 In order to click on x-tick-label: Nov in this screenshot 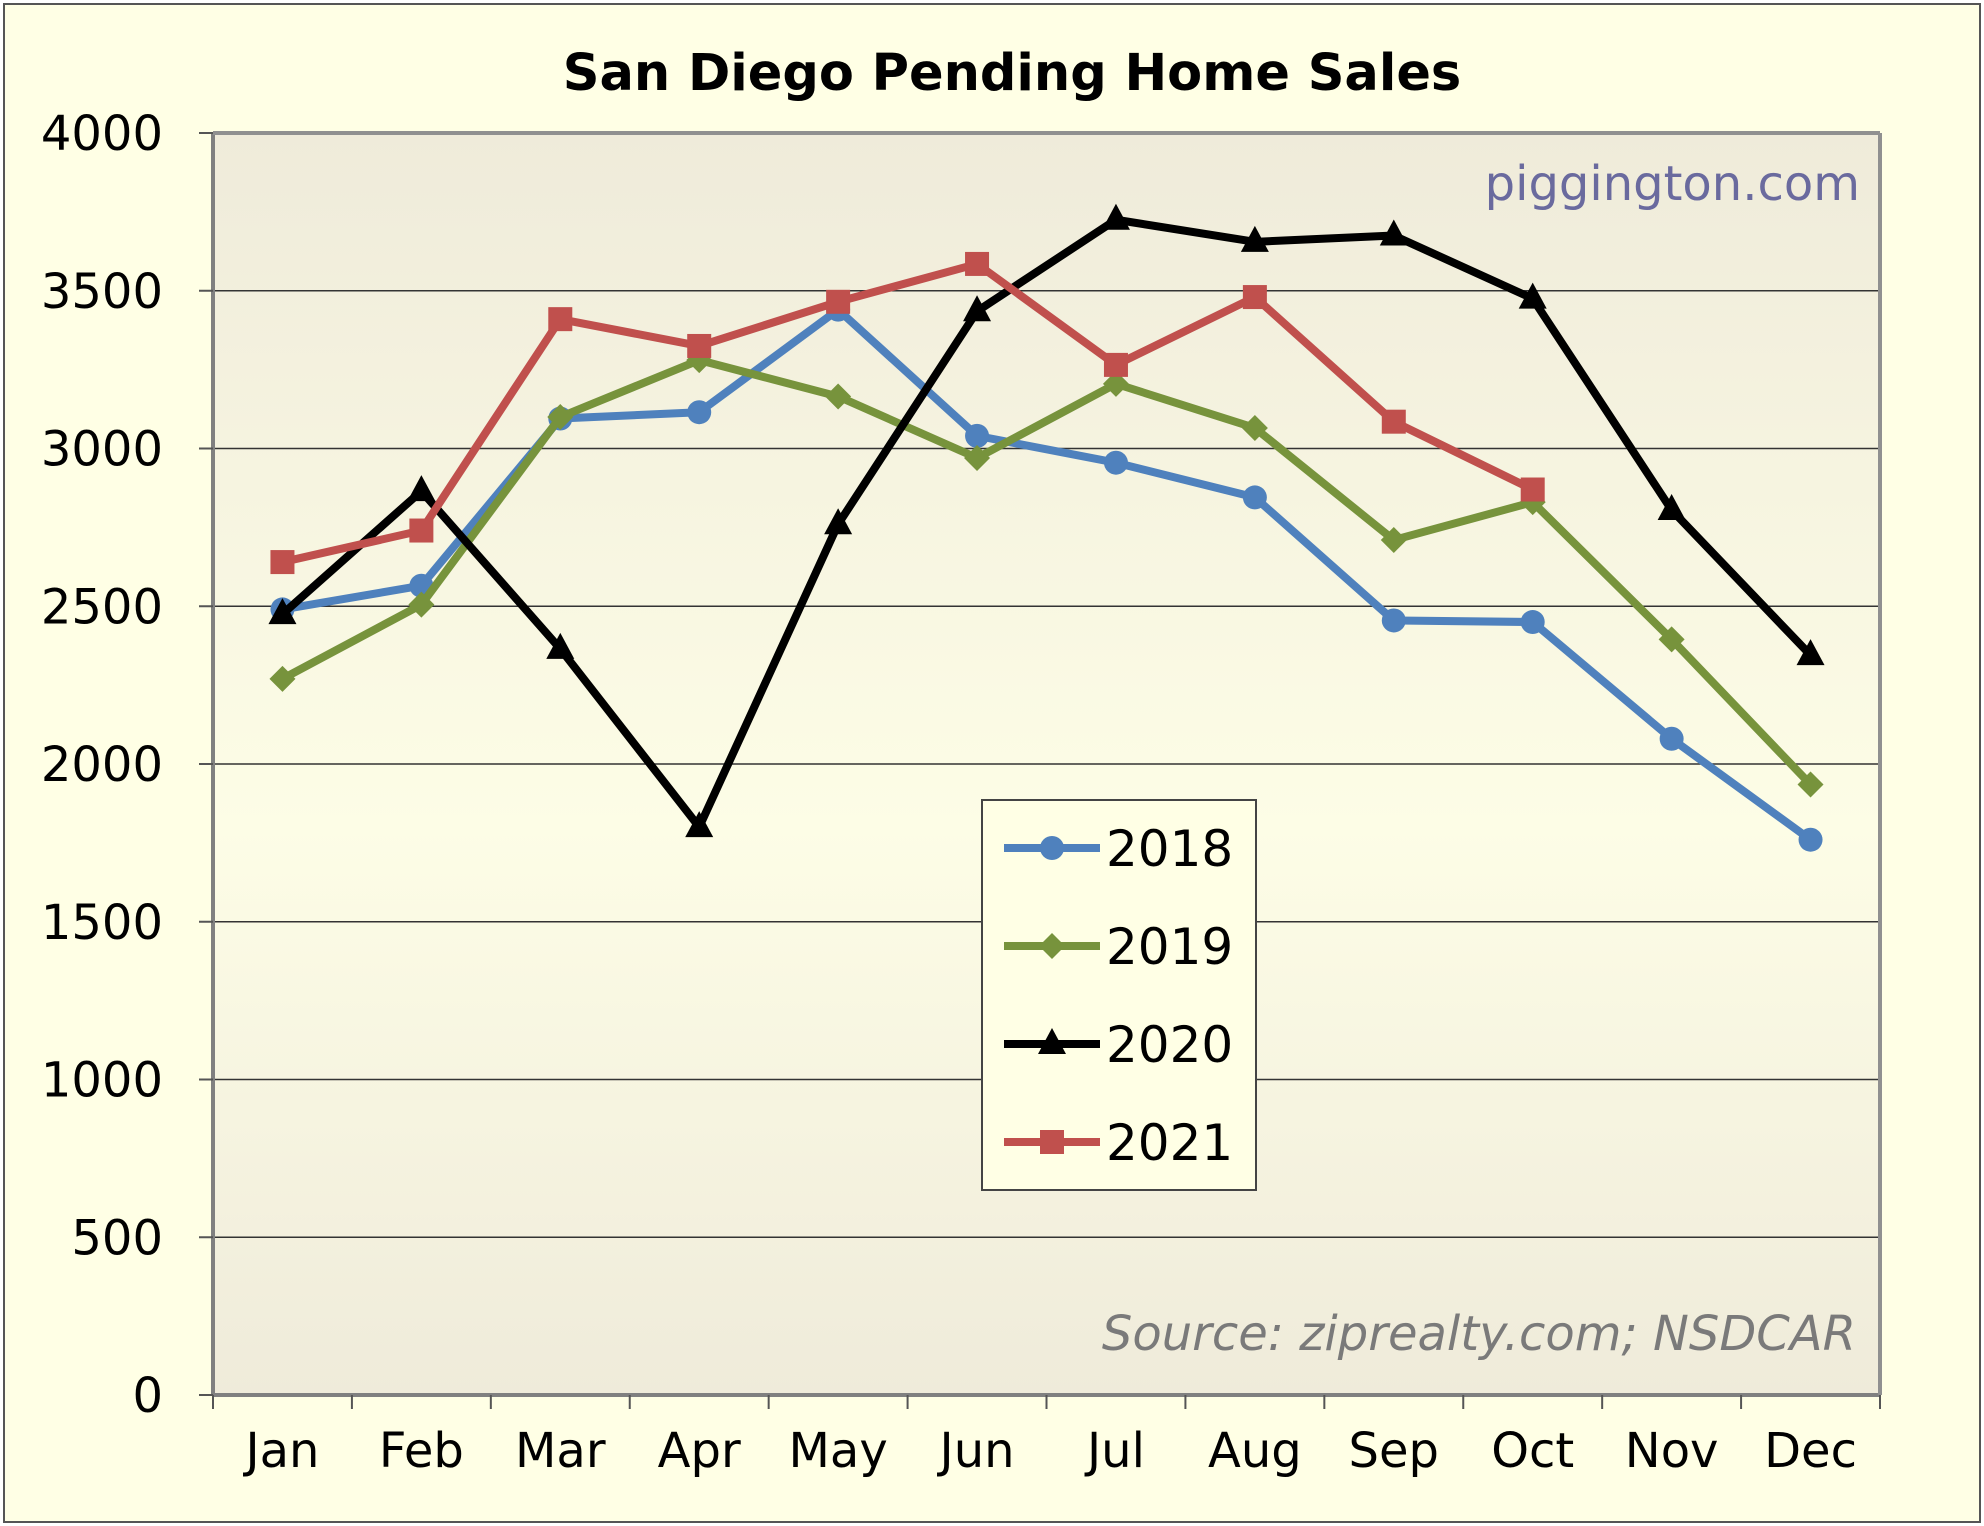, I will do `click(1672, 1451)`.